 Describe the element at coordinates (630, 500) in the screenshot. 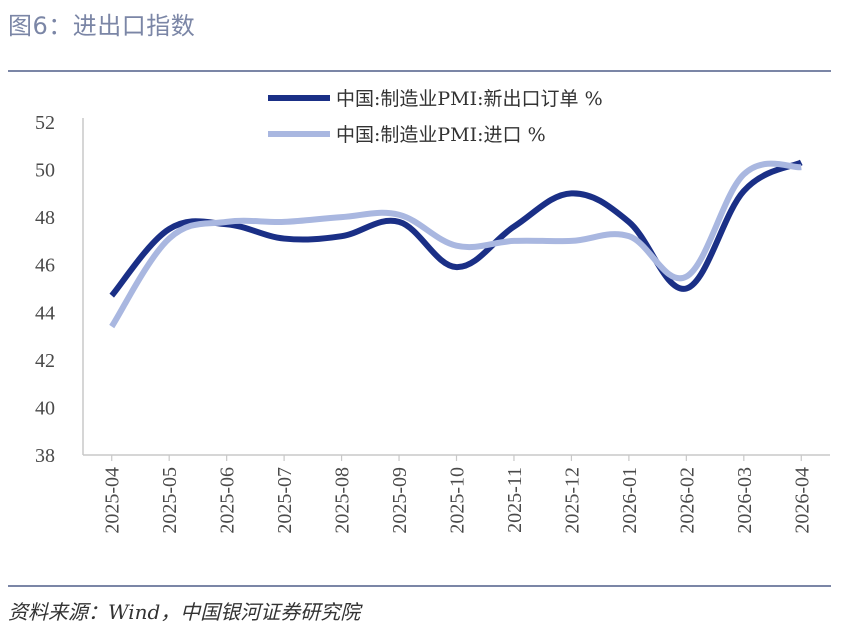

I see `x-tick-label: 2026-01` at that location.